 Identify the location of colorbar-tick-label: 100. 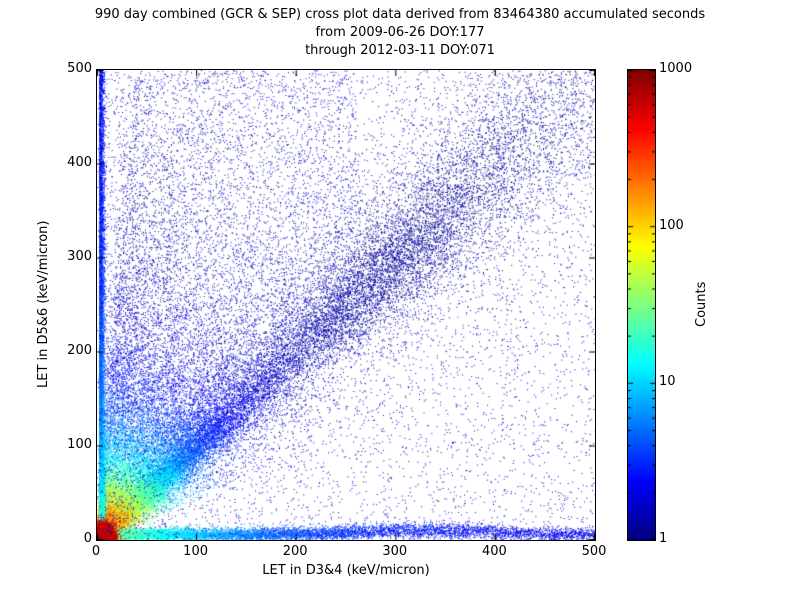
(671, 225).